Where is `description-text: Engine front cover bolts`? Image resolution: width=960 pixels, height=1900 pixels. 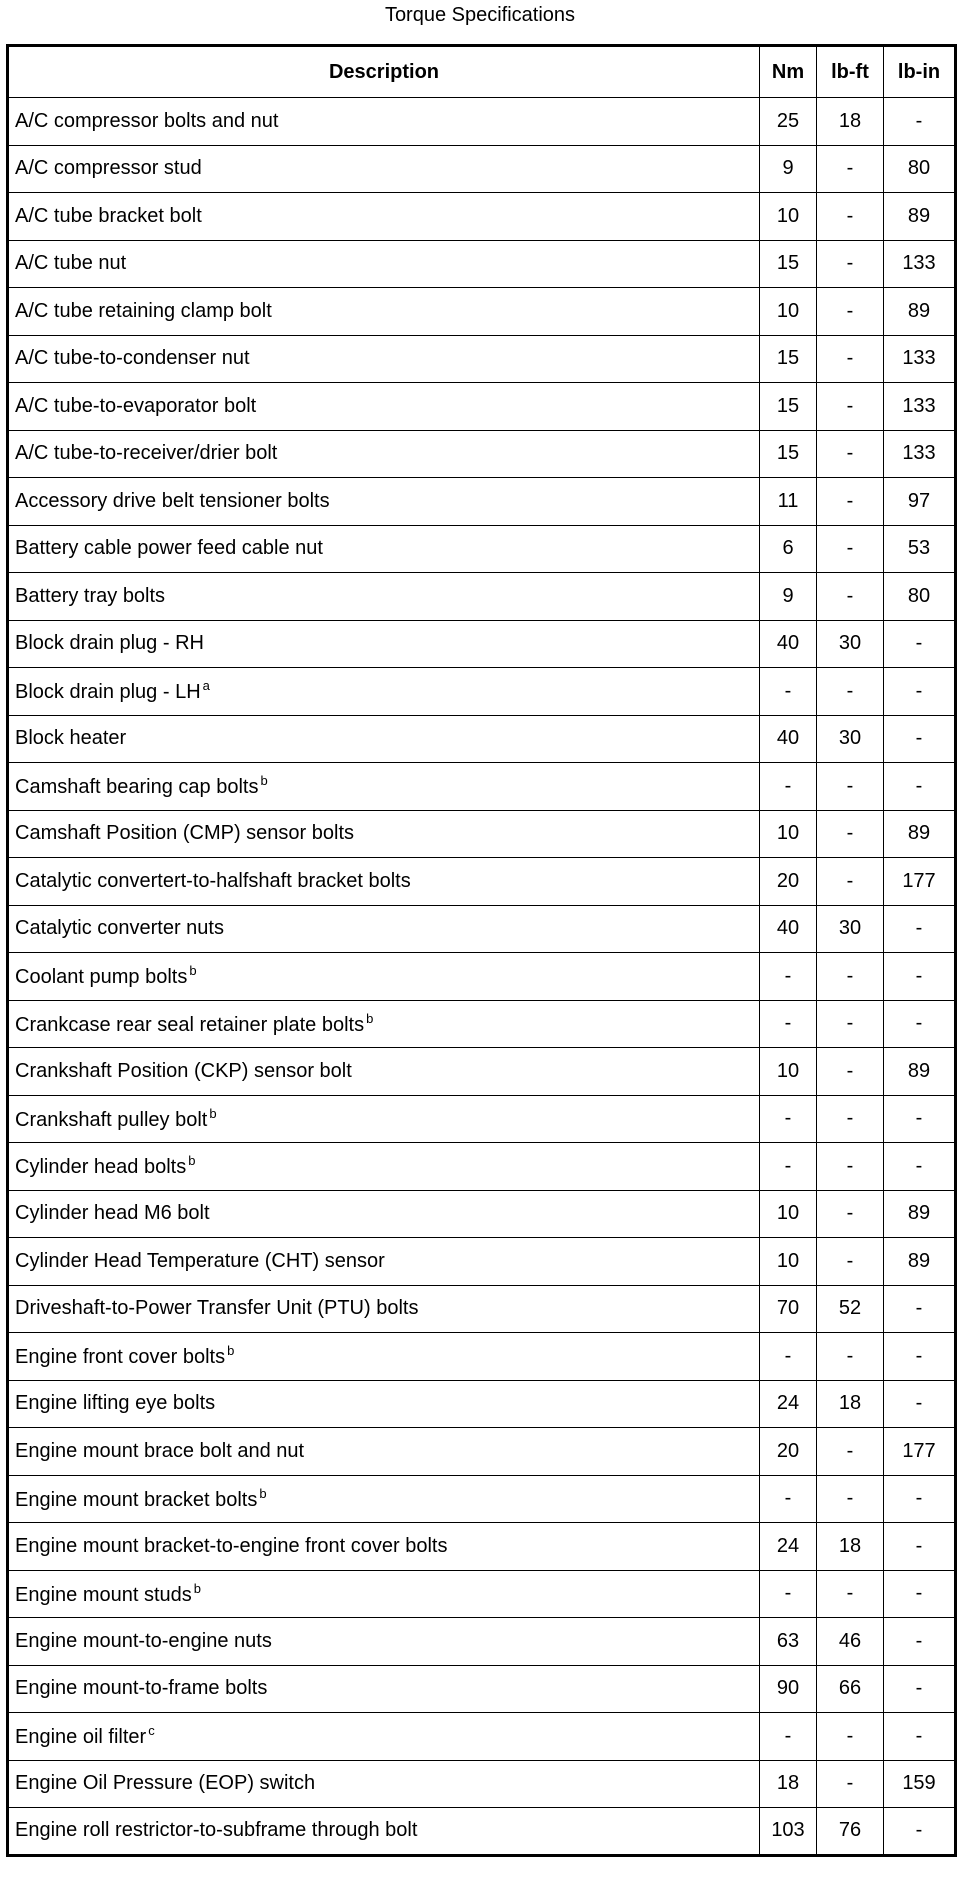 description-text: Engine front cover bolts is located at coordinates (120, 1357).